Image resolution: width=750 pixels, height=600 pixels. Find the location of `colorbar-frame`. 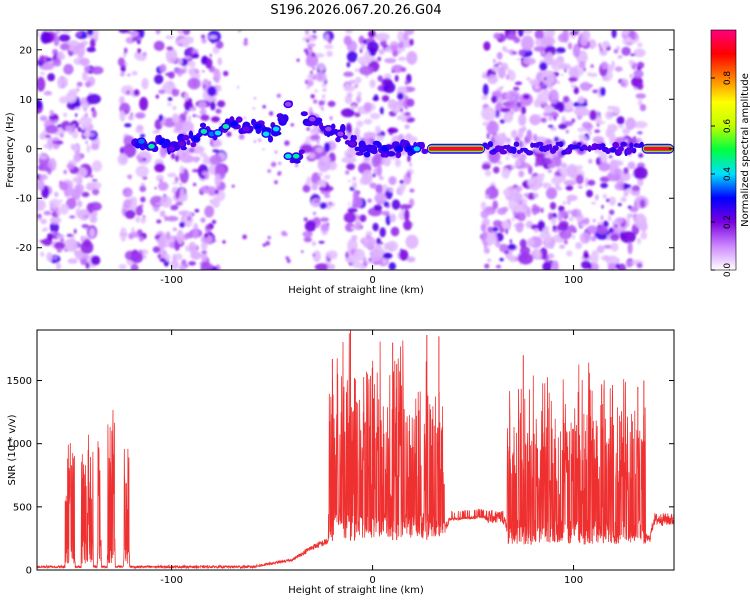

colorbar-frame is located at coordinates (723, 150).